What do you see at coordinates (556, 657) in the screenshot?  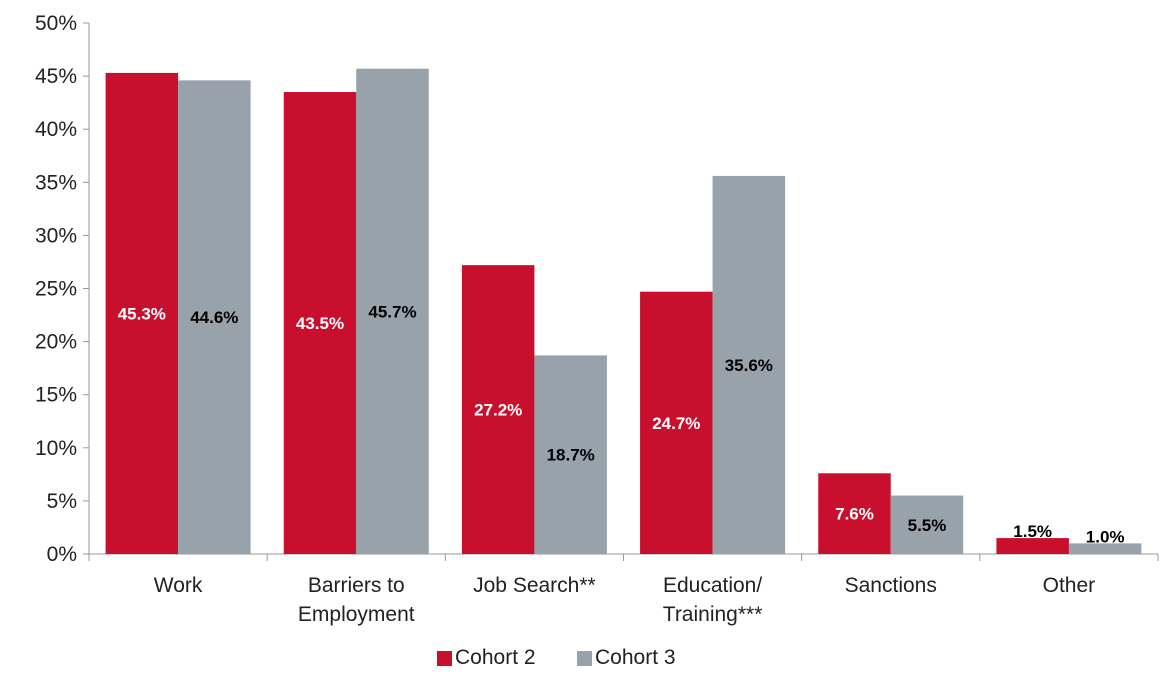 I see `legend: Cohort 2 Cohort 3` at bounding box center [556, 657].